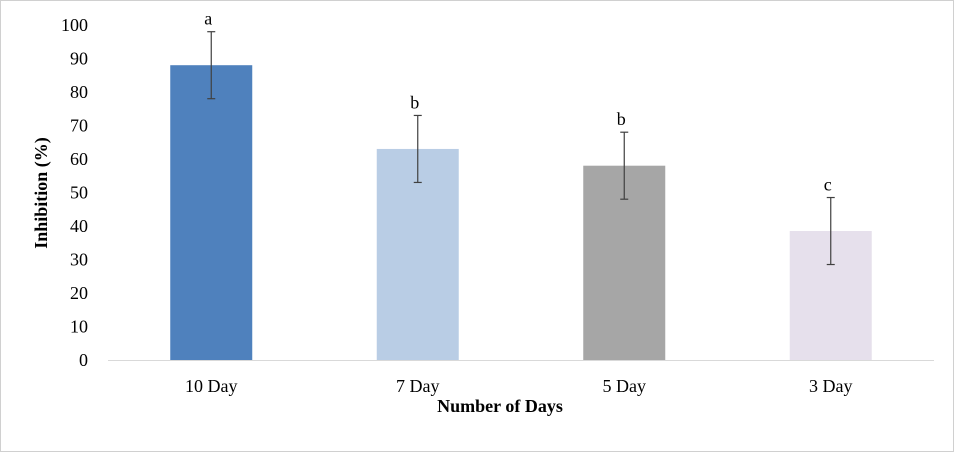  Describe the element at coordinates (831, 386) in the screenshot. I see `x-tick-label: 3 Day` at that location.